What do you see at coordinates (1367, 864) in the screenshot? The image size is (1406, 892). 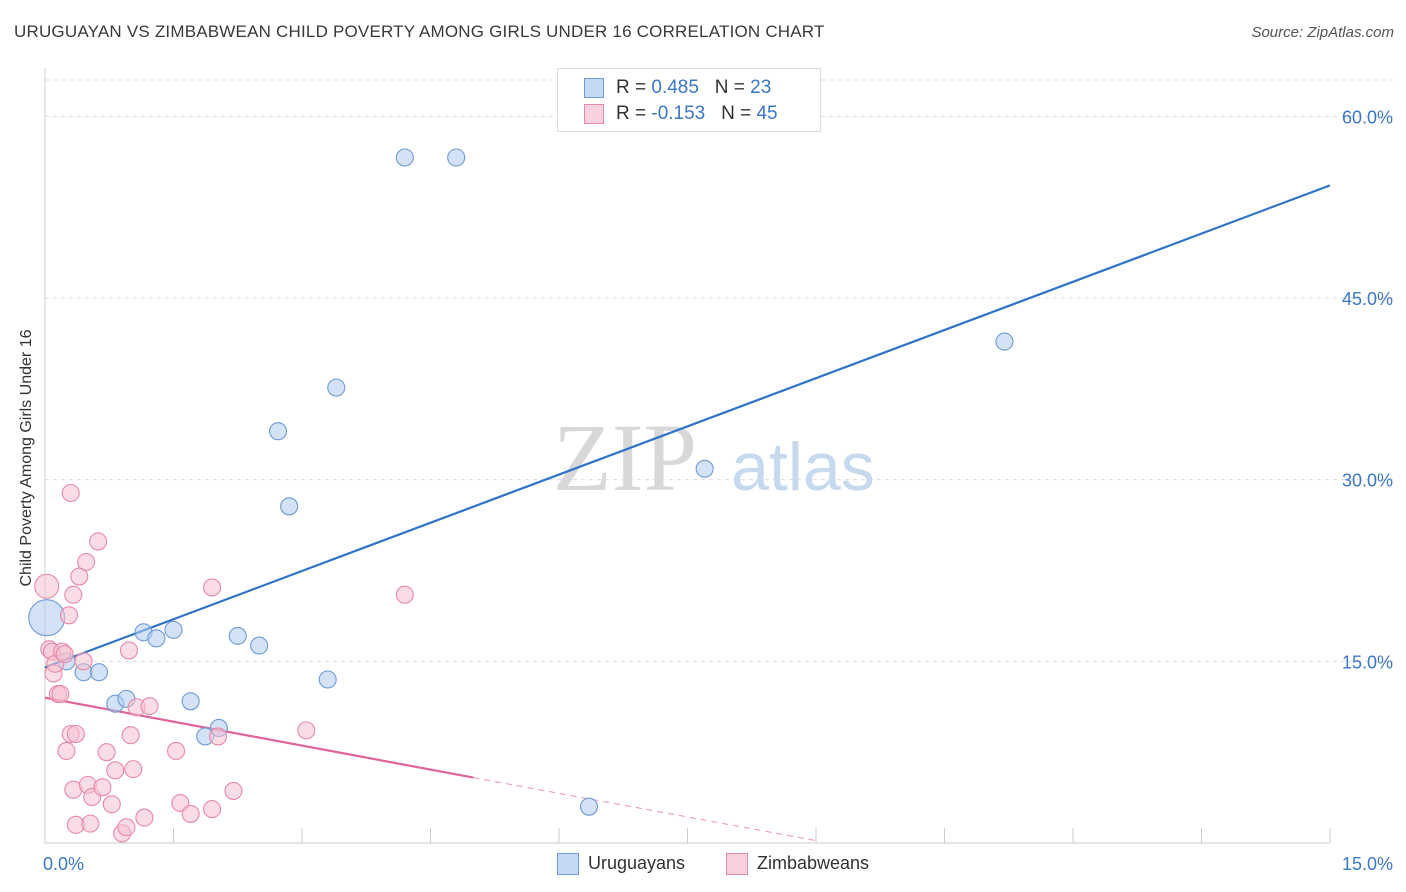 I see `x-tick-label: 15.0%` at bounding box center [1367, 864].